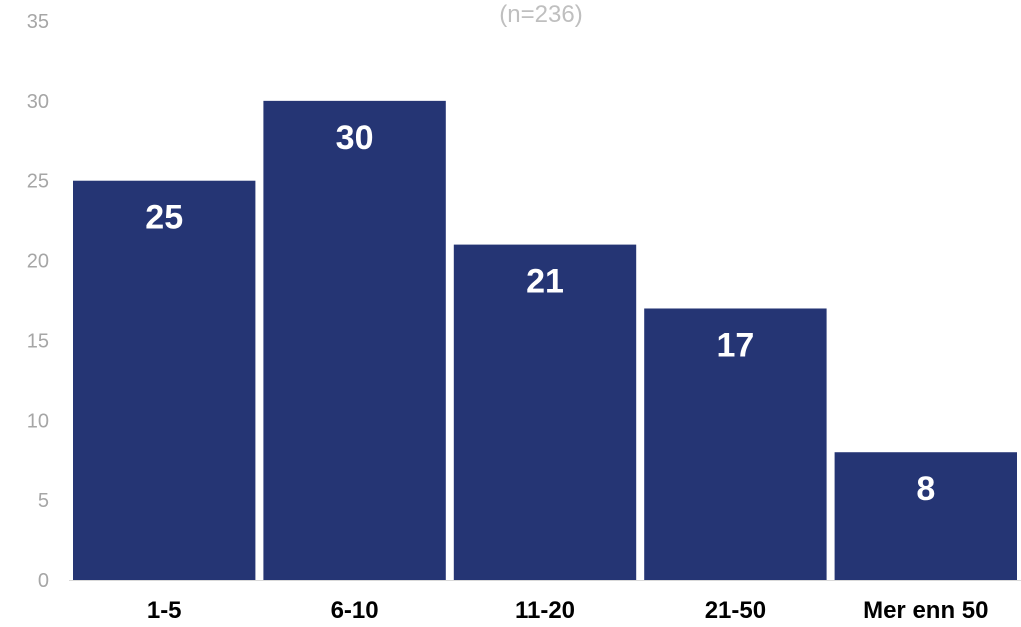 The image size is (1021, 627). Describe the element at coordinates (38, 182) in the screenshot. I see `y-tick-label: 25` at that location.